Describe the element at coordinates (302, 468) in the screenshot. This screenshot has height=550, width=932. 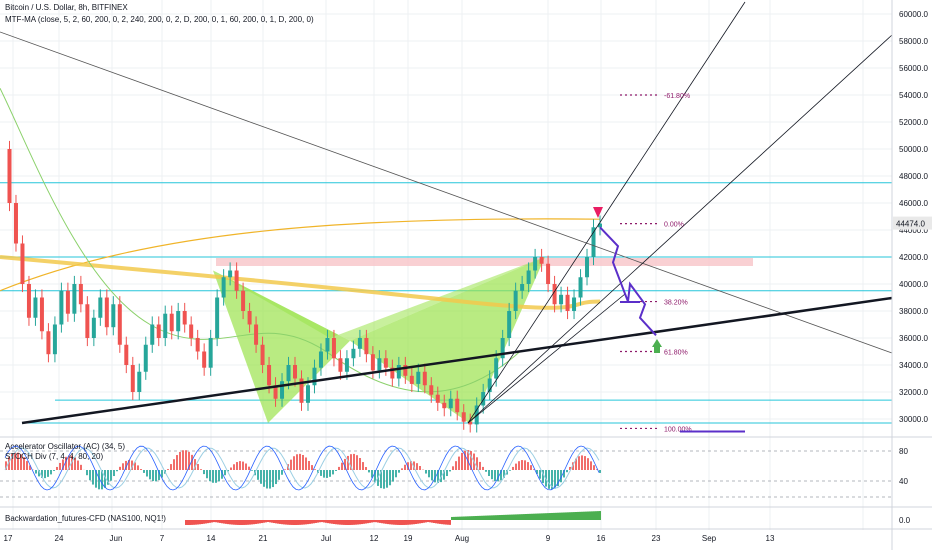
I see `stoch-k-line` at that location.